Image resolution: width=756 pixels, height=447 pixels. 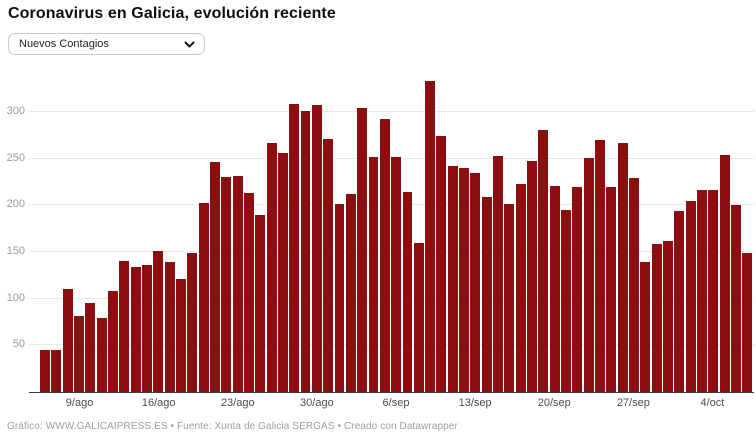 I want to click on chevron-down-icon, so click(x=189, y=44).